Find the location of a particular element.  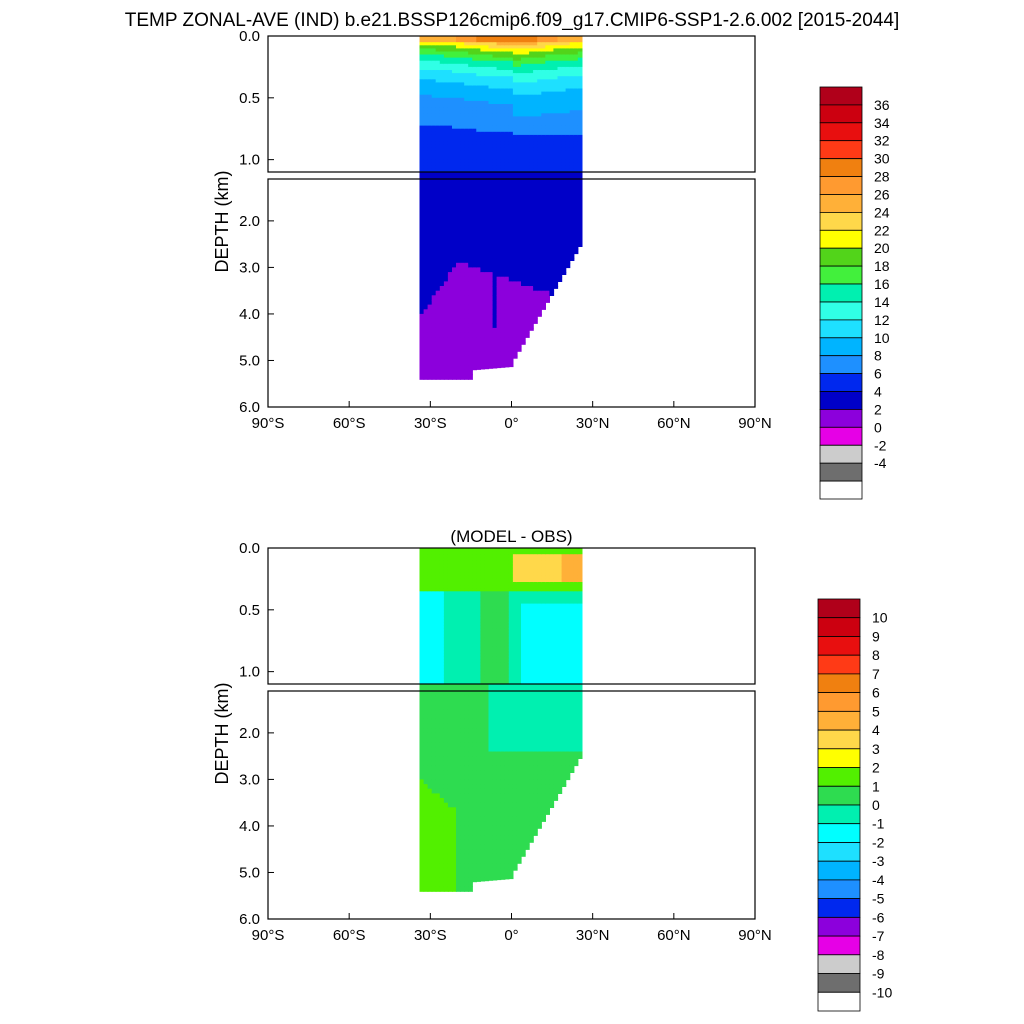

colorbar-label: 3 is located at coordinates (876, 749).